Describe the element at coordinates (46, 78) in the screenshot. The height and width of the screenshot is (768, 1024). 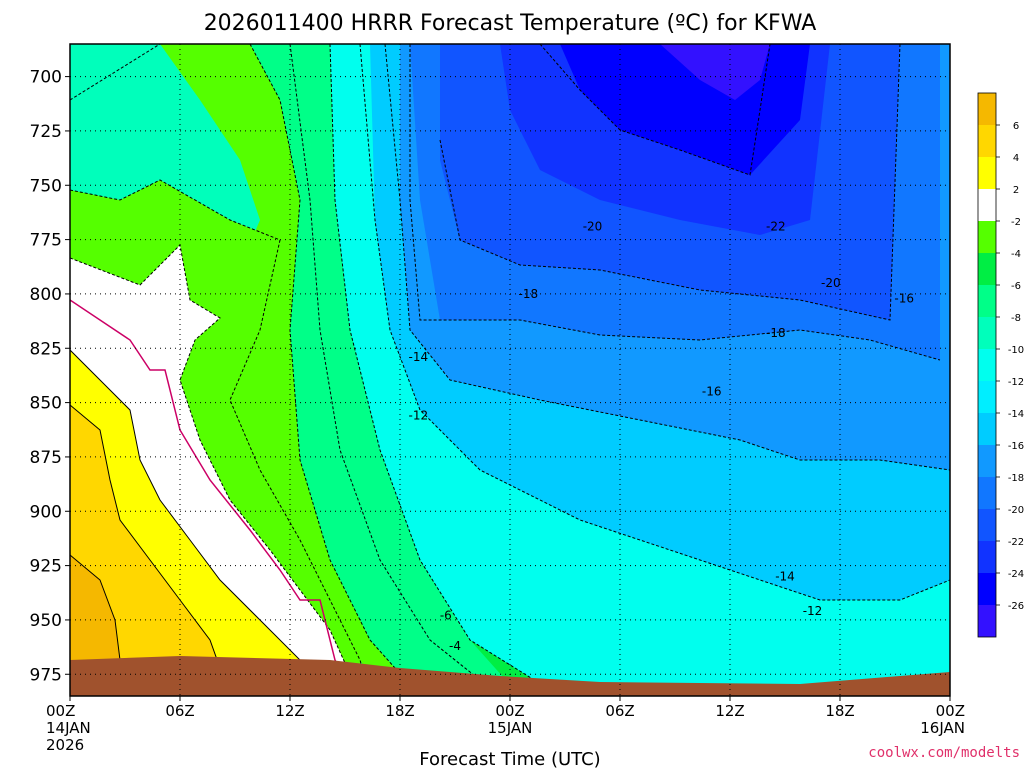
I see `y-tick-label: 700` at that location.